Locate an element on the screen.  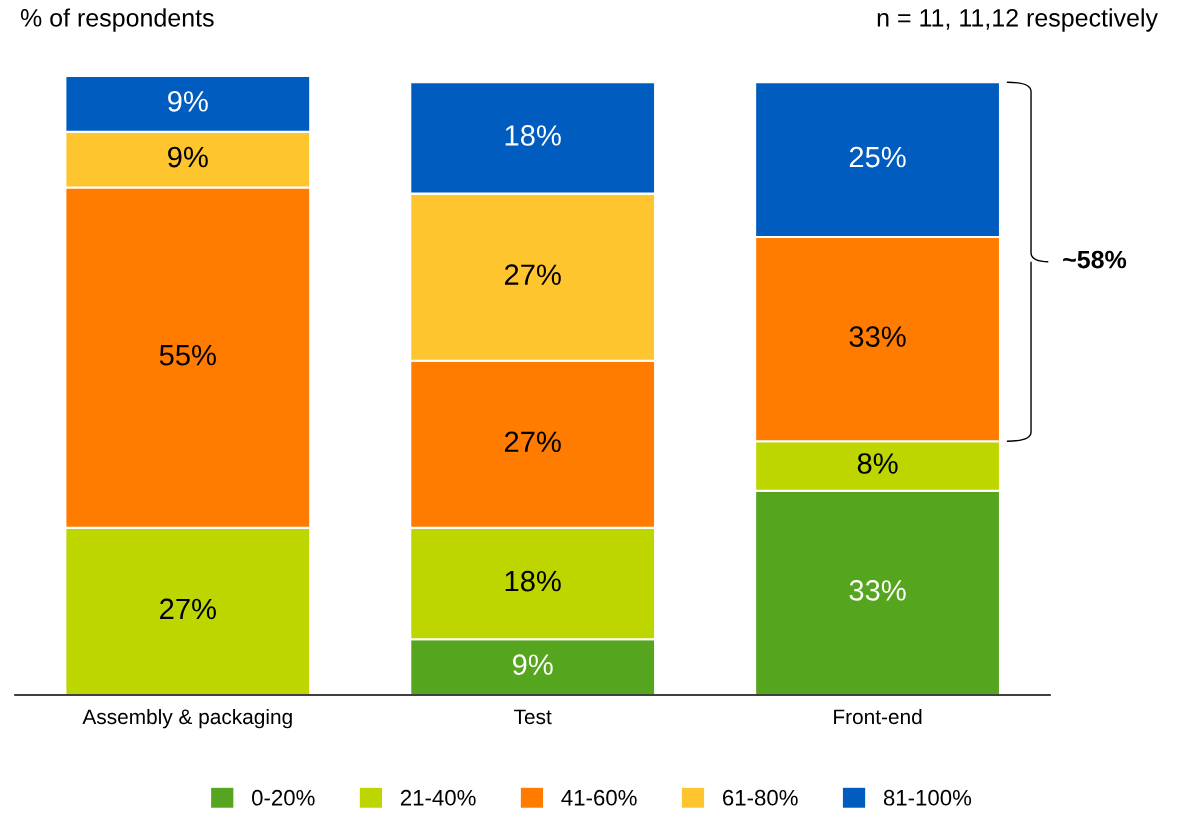
data-label: 25% is located at coordinates (877, 157).